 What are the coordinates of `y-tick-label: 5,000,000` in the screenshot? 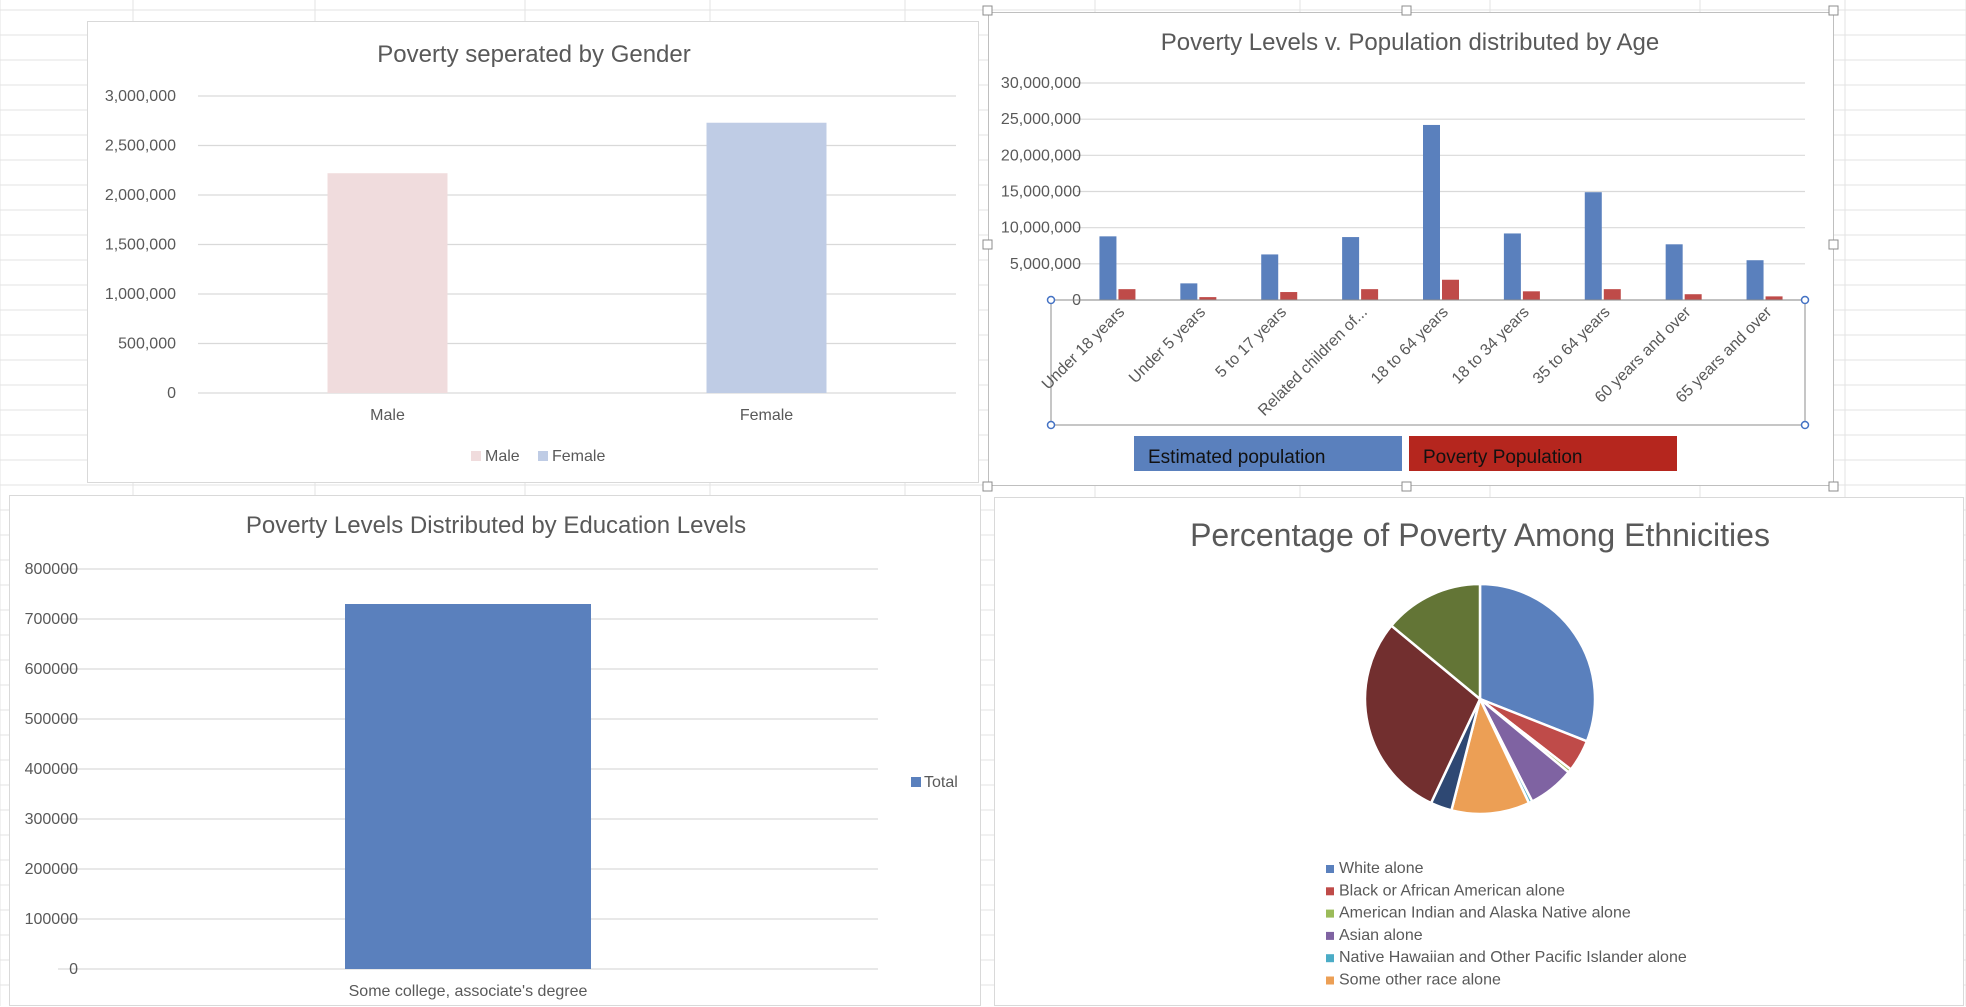 It's located at (1045, 264).